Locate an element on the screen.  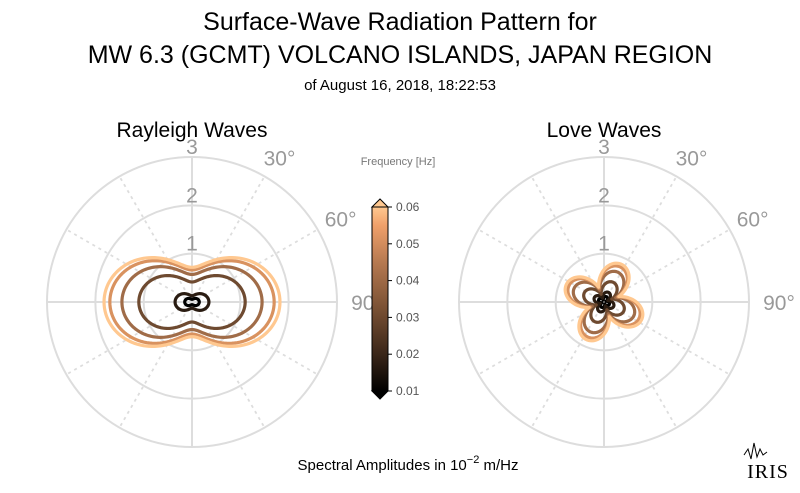
x-axis-label-suffix: m/Hz is located at coordinates (498, 465).